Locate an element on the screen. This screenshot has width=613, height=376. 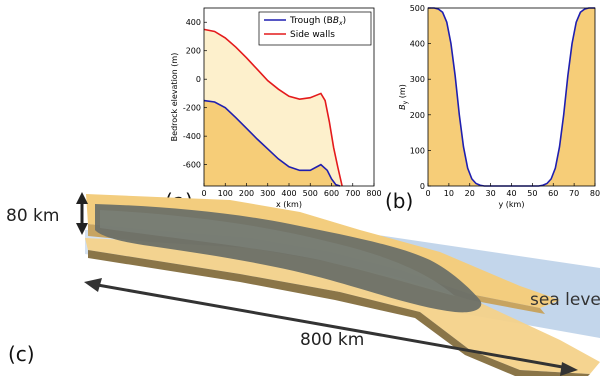
x-axis-label: x (km) is located at coordinates (289, 204).